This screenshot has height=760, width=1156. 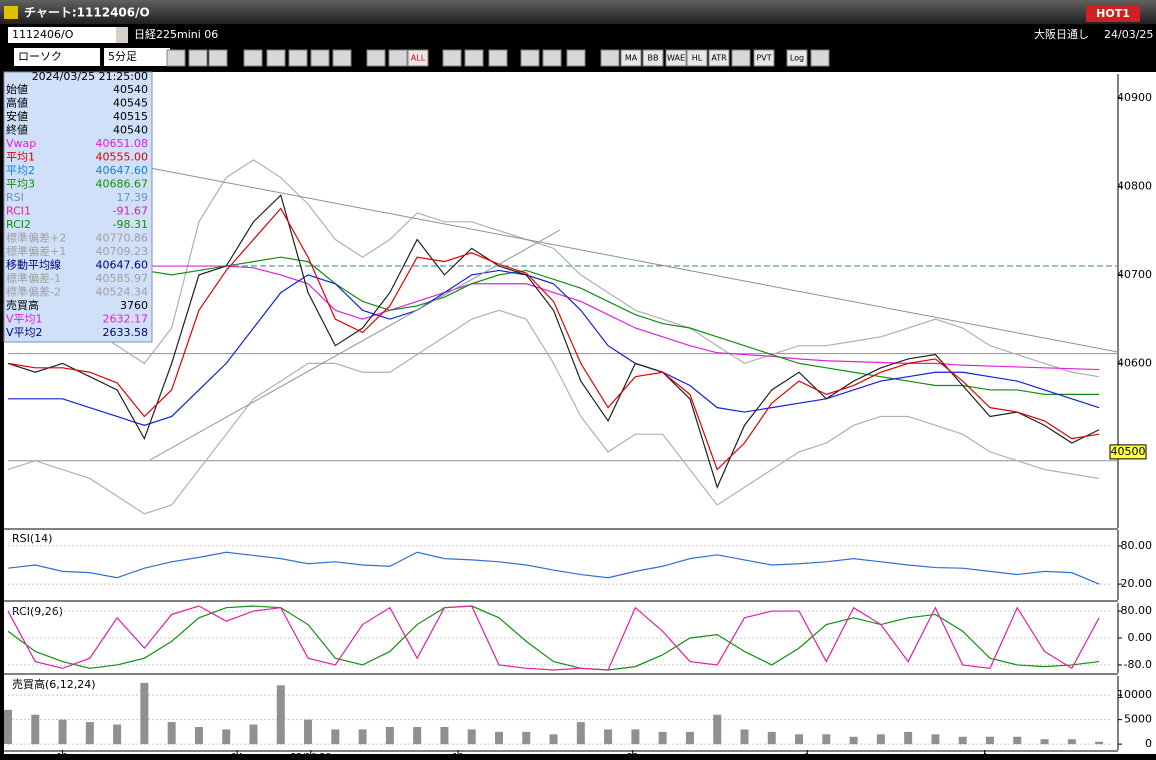 What do you see at coordinates (90, 76) in the screenshot?
I see `info-datetime: 2024/03/25 21:25:00` at bounding box center [90, 76].